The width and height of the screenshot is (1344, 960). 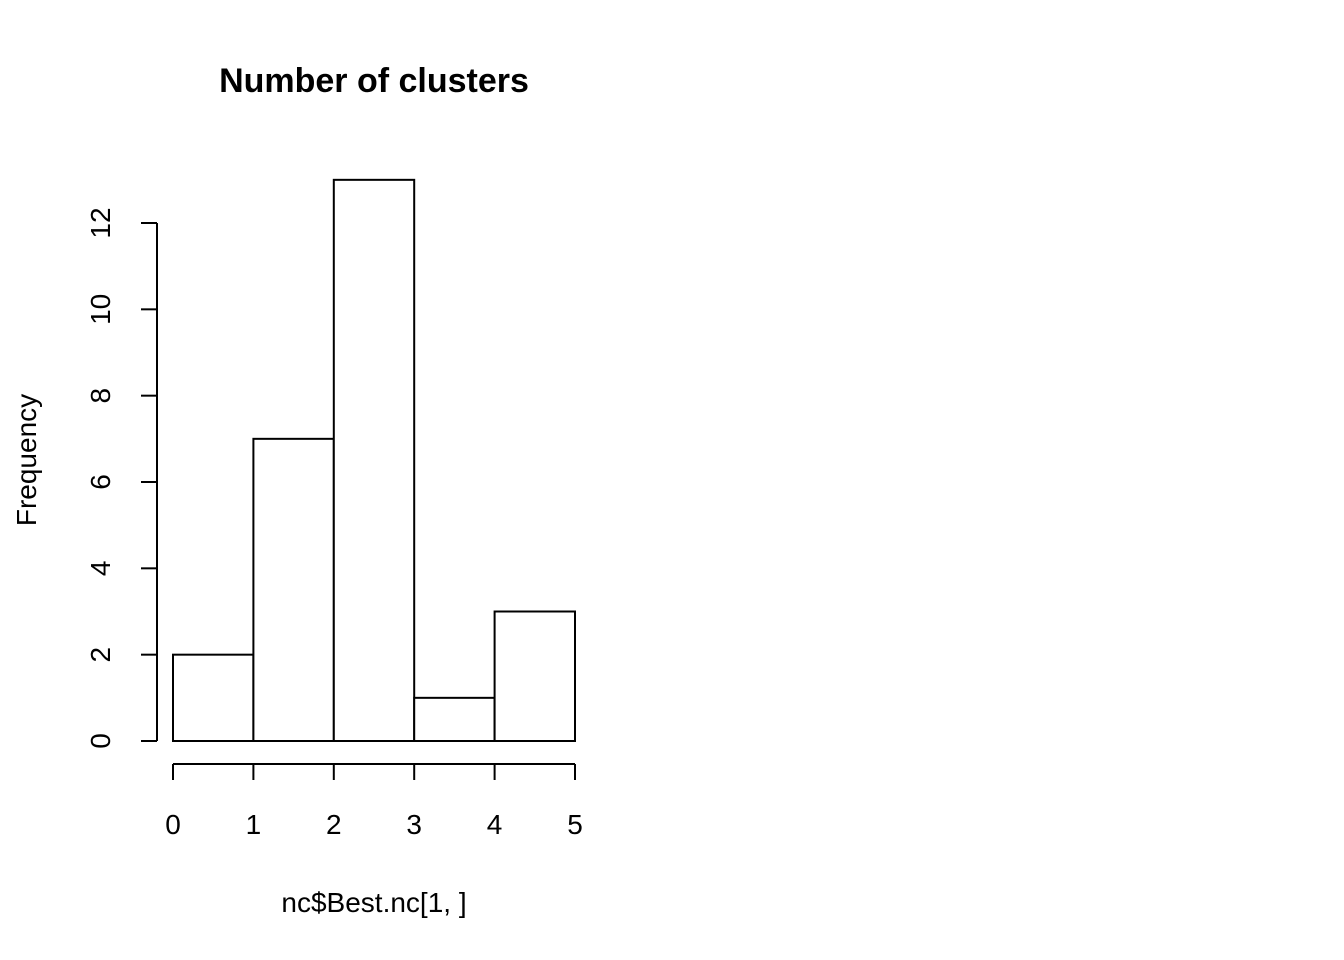 I want to click on x-axis: 0 1 2 3 4 5, so click(x=374, y=801).